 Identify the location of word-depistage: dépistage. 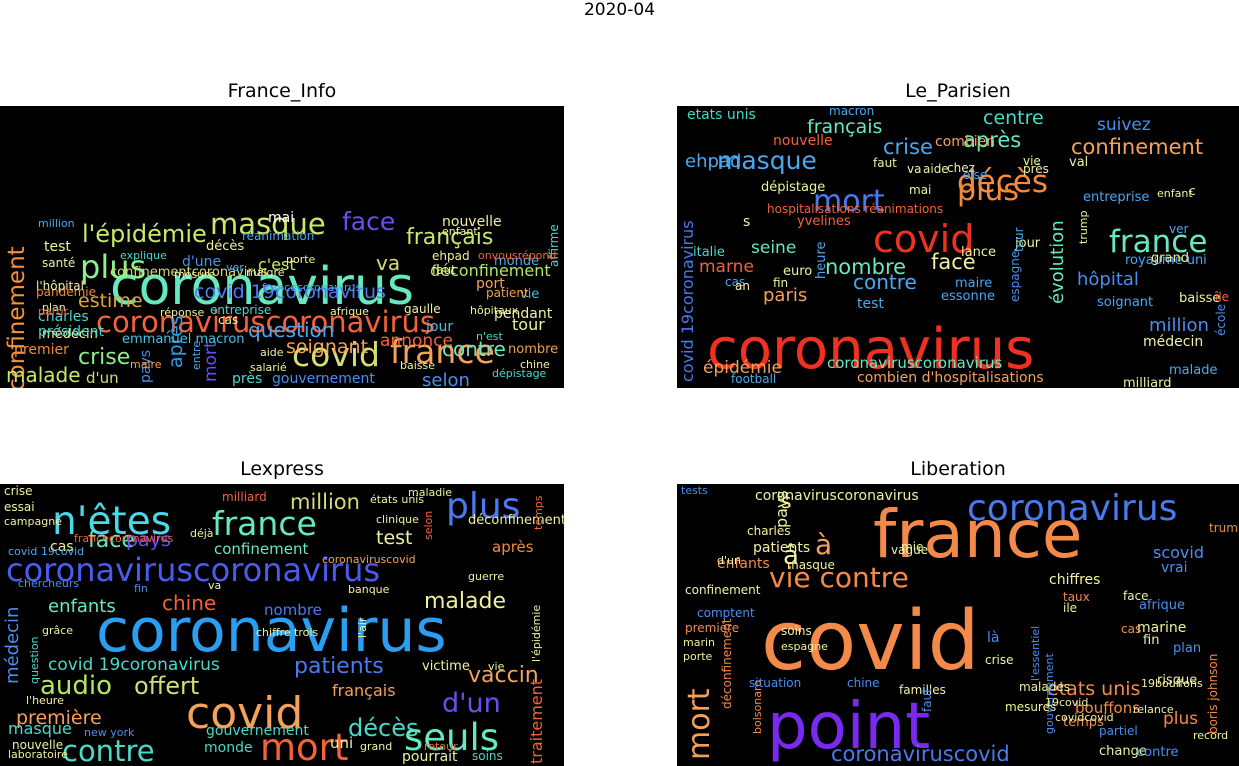
(519, 373).